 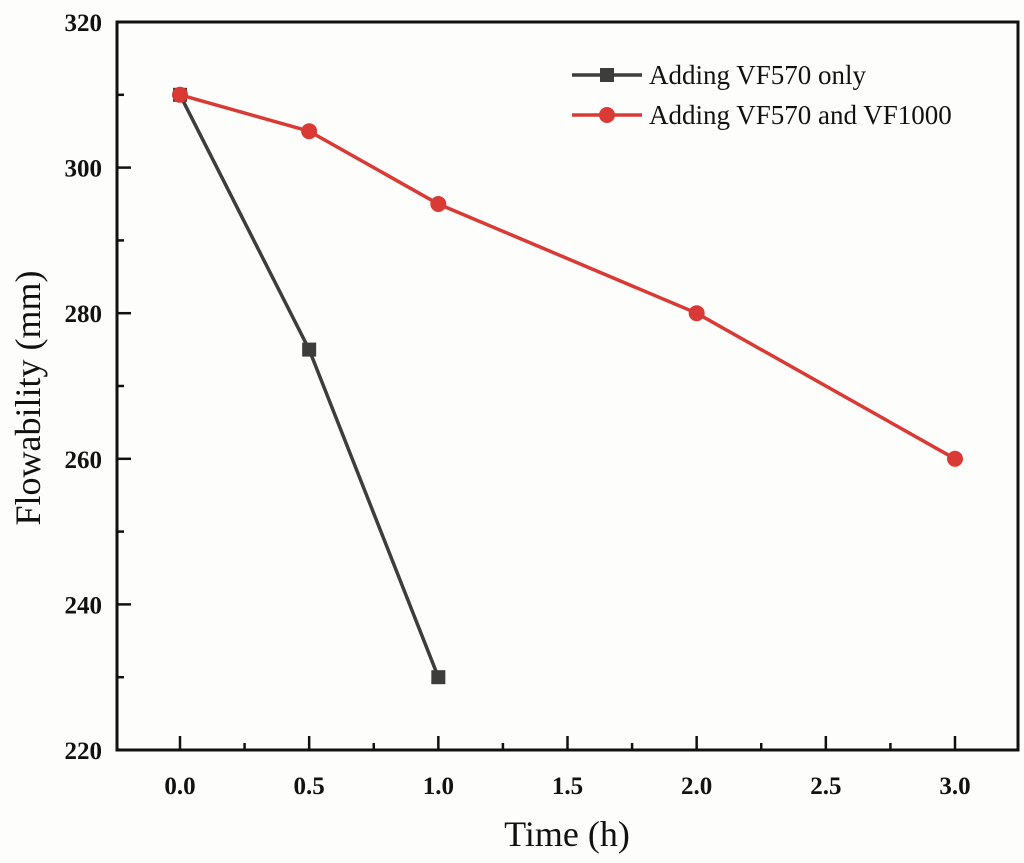 I want to click on y-tick-label: 260, so click(x=84, y=460).